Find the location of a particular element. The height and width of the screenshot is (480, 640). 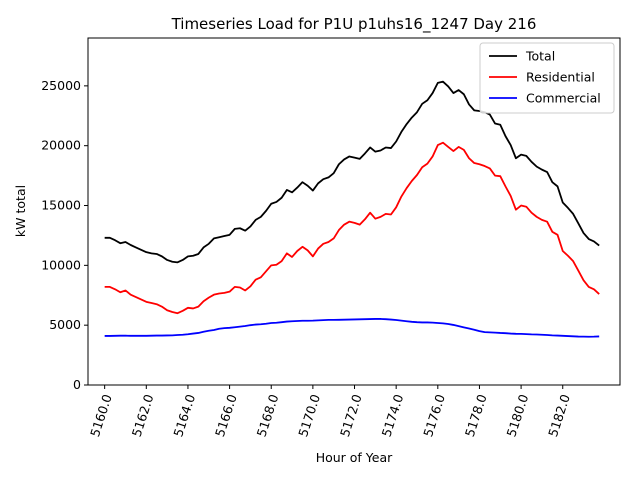

y-tick-label: 25000 is located at coordinates (61, 85).